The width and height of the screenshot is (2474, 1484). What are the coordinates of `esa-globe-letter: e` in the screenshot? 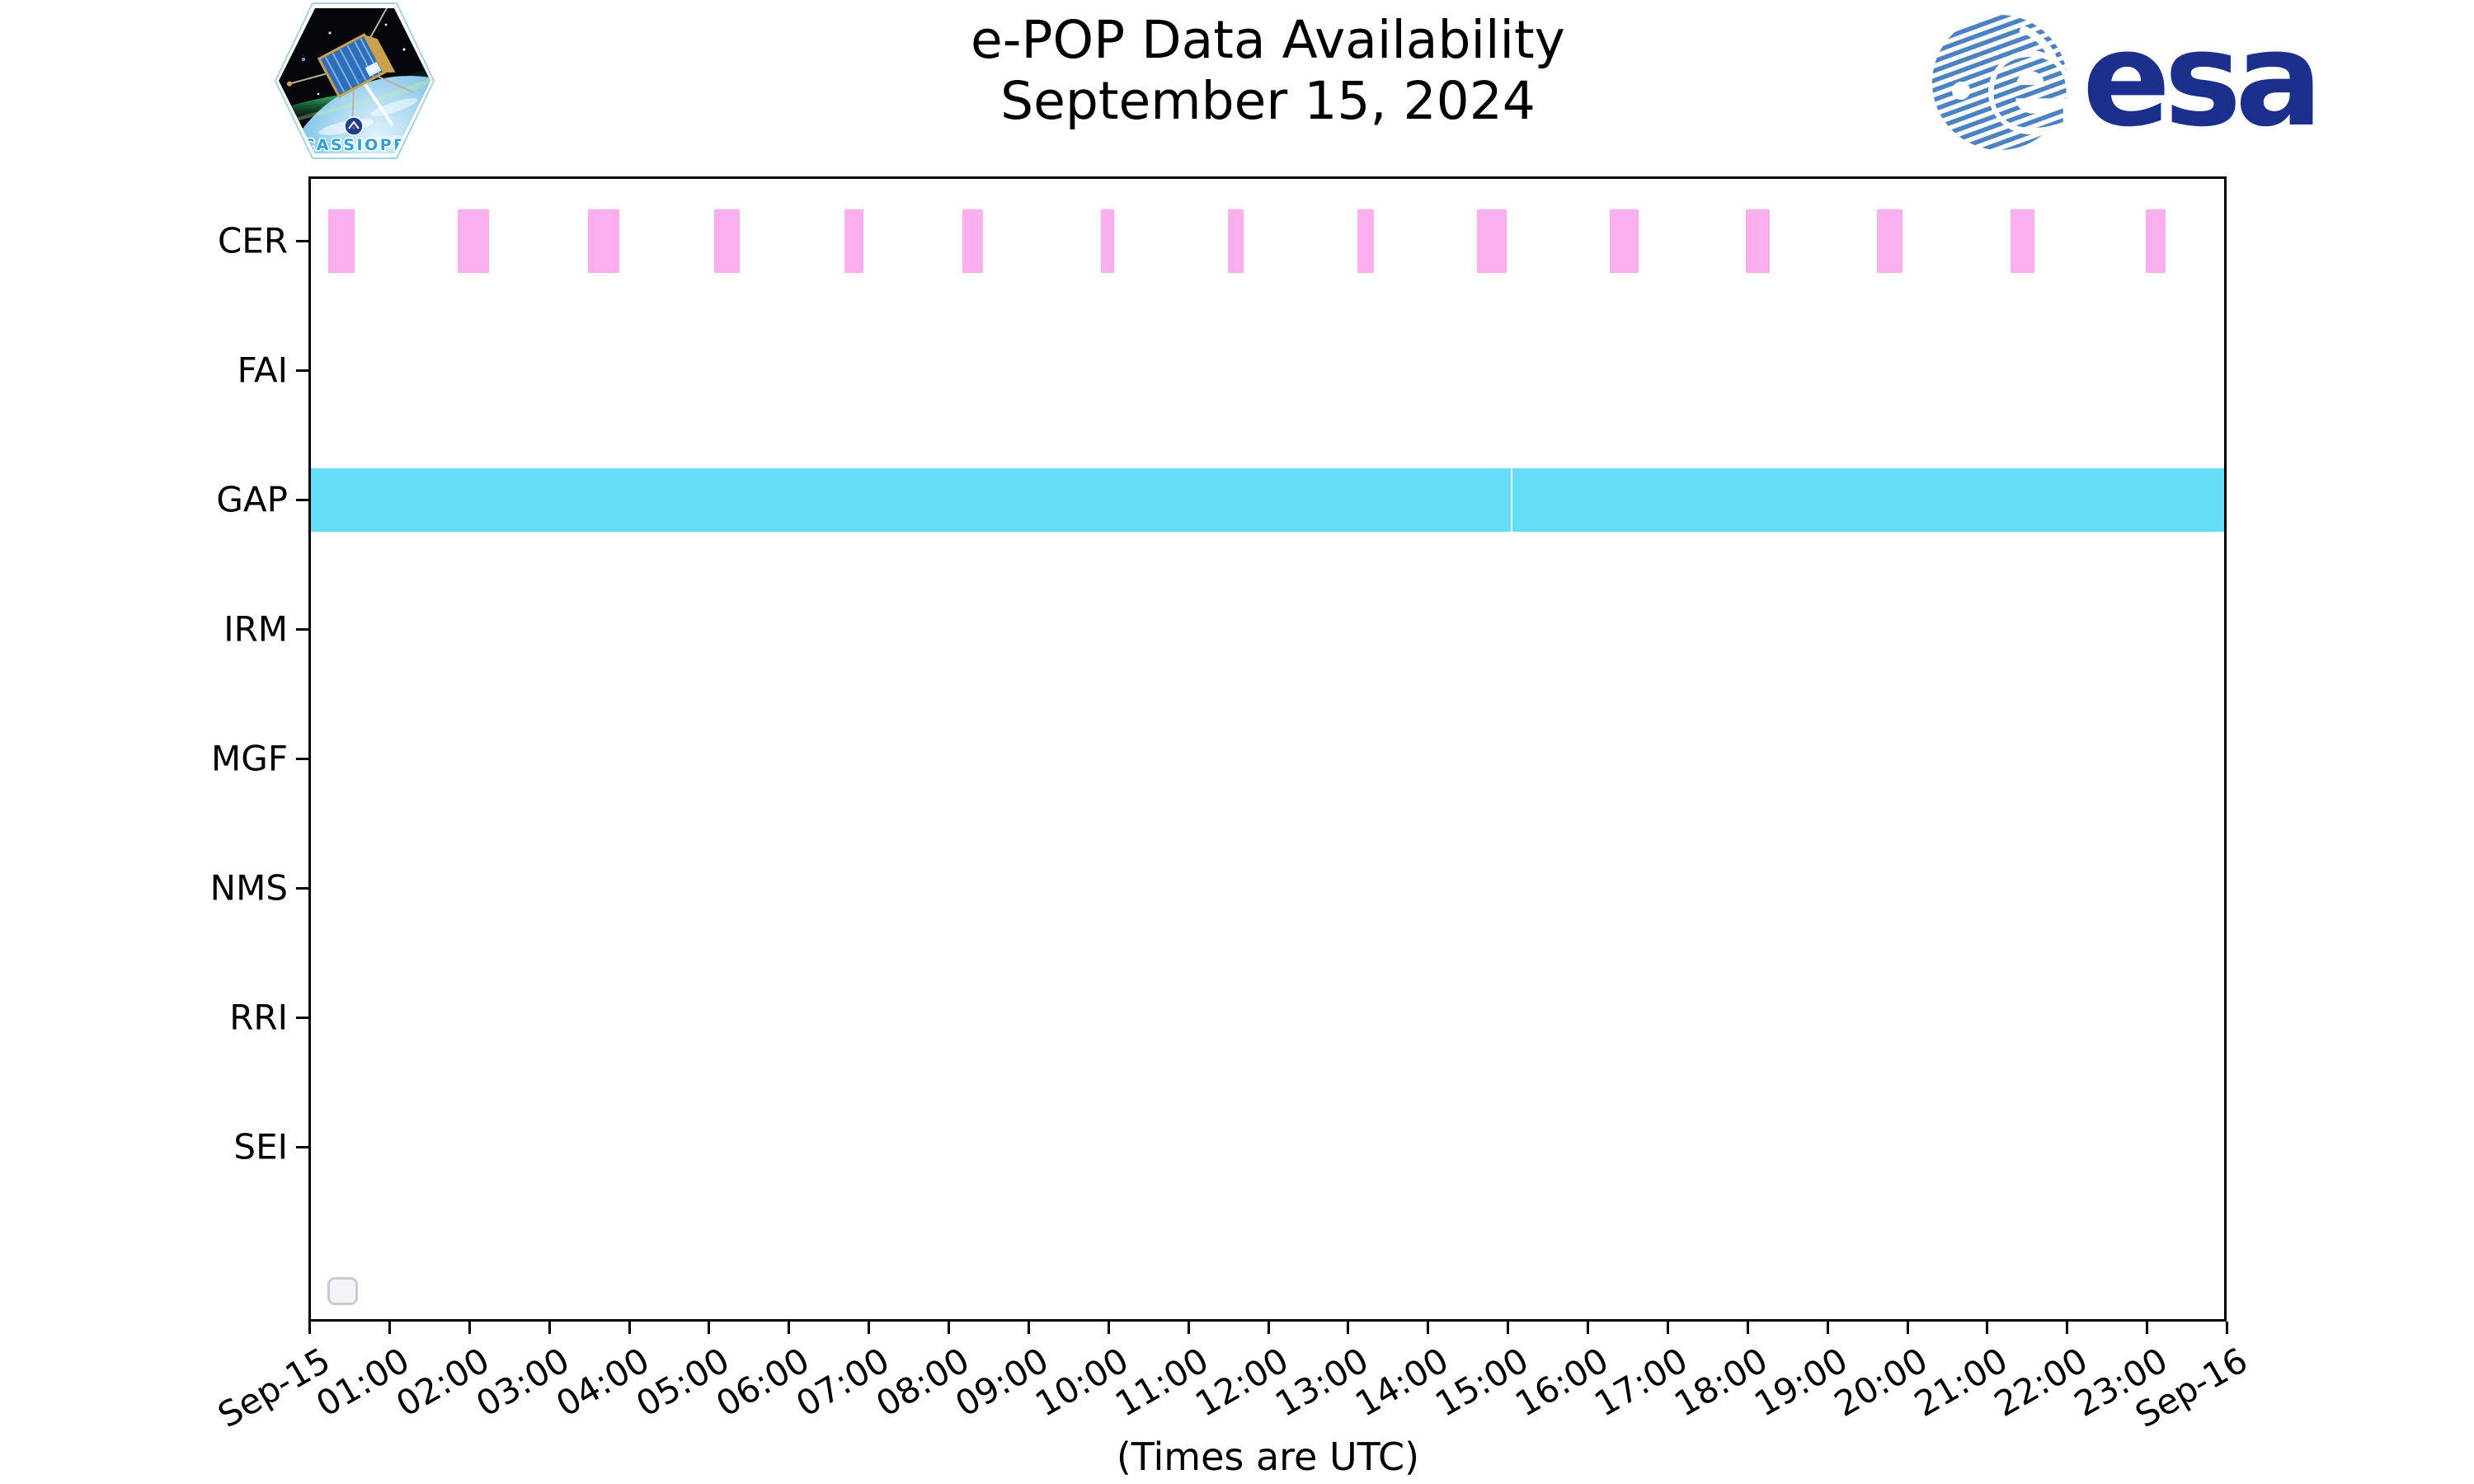 It's located at (2030, 83).